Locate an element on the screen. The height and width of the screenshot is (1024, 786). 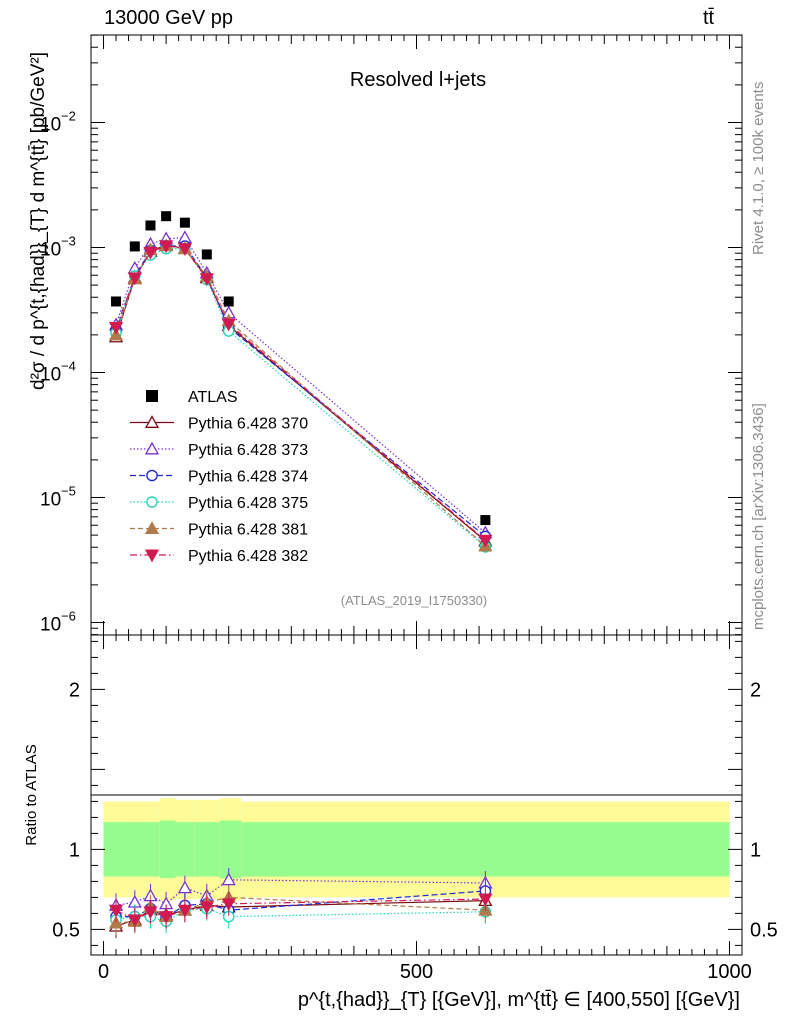
x-tick-label: 0 is located at coordinates (103, 972).